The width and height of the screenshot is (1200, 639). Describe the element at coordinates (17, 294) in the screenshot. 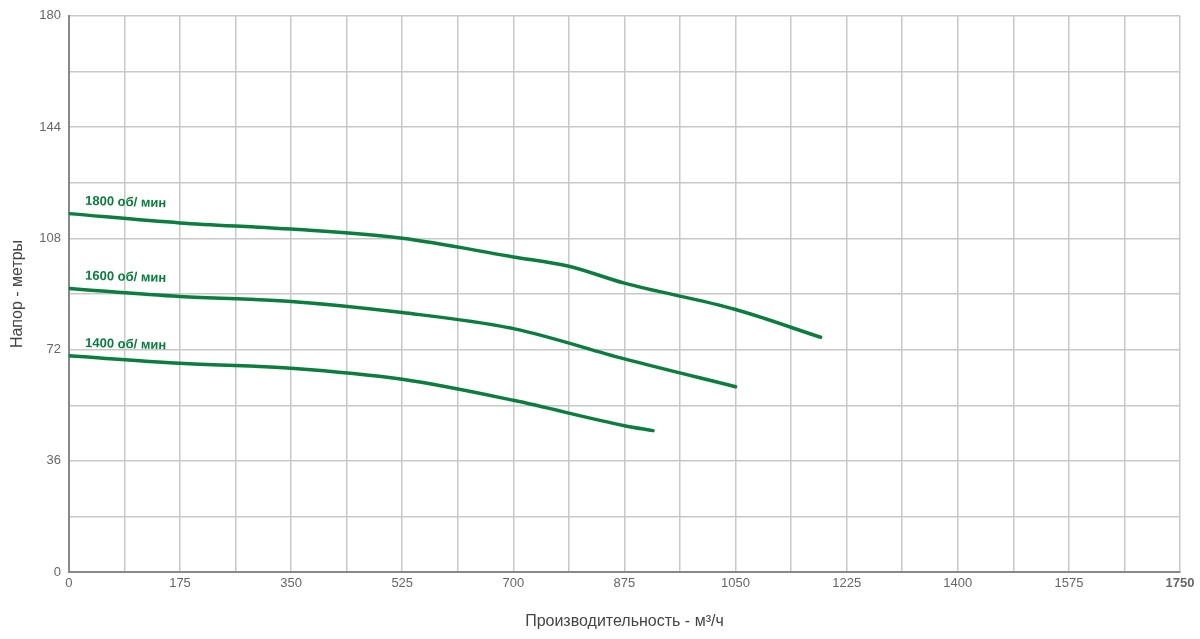

I see `y-axis-title: Напор - метры` at that location.